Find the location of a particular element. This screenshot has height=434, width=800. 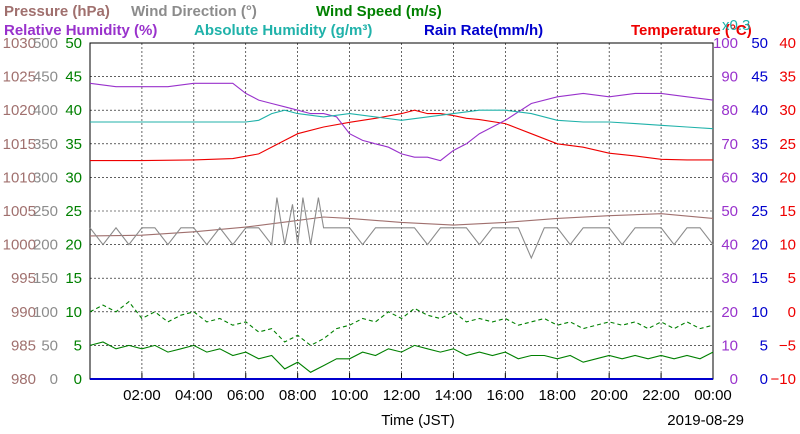

y-tick-temperature: −10 is located at coordinates (783, 379).